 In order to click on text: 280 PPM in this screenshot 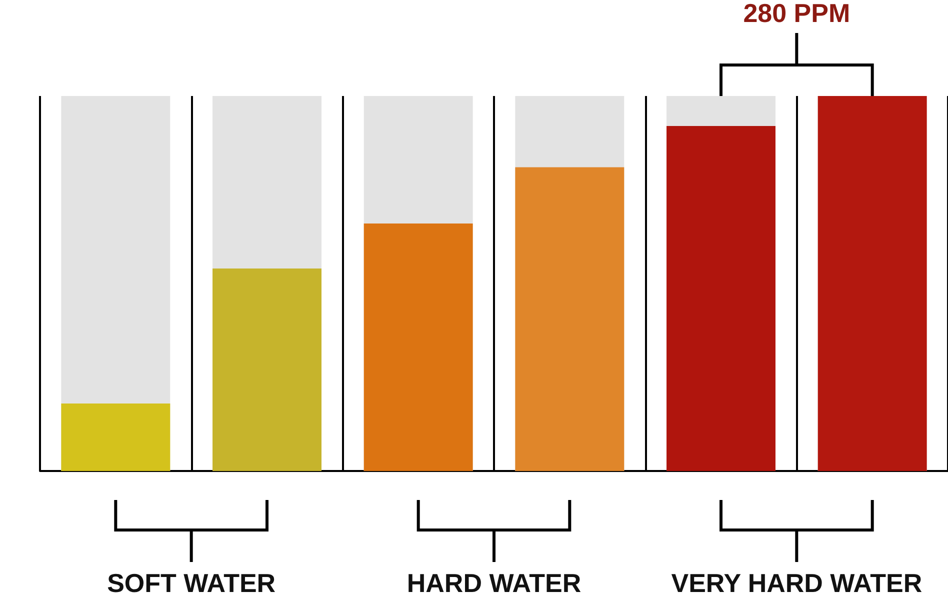, I will do `click(796, 14)`.